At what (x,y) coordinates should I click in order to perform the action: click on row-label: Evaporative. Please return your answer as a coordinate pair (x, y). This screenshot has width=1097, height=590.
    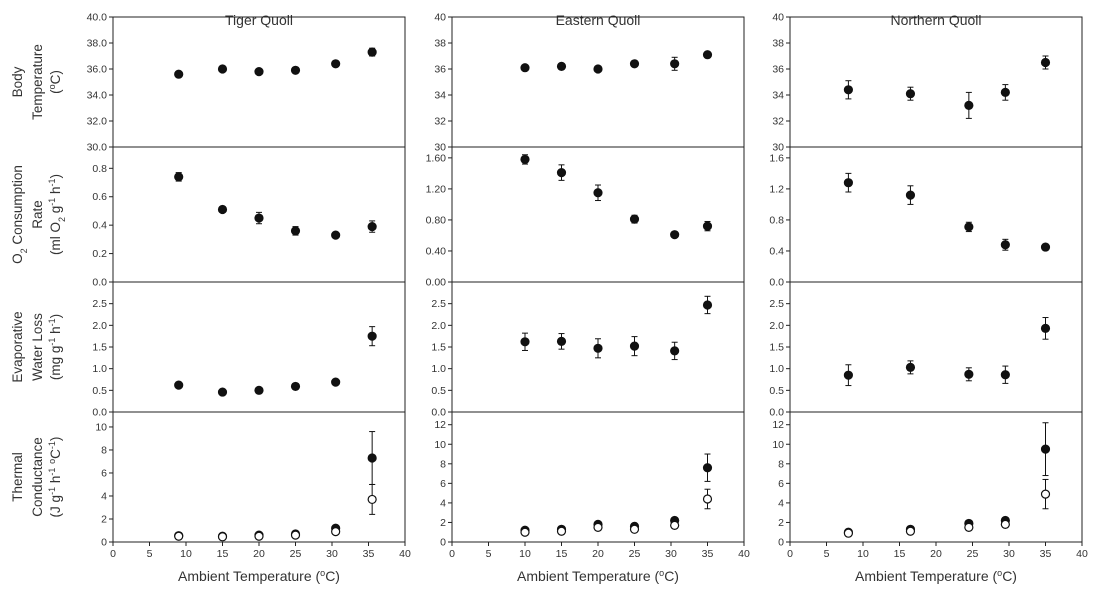
    Looking at the image, I should click on (17, 346).